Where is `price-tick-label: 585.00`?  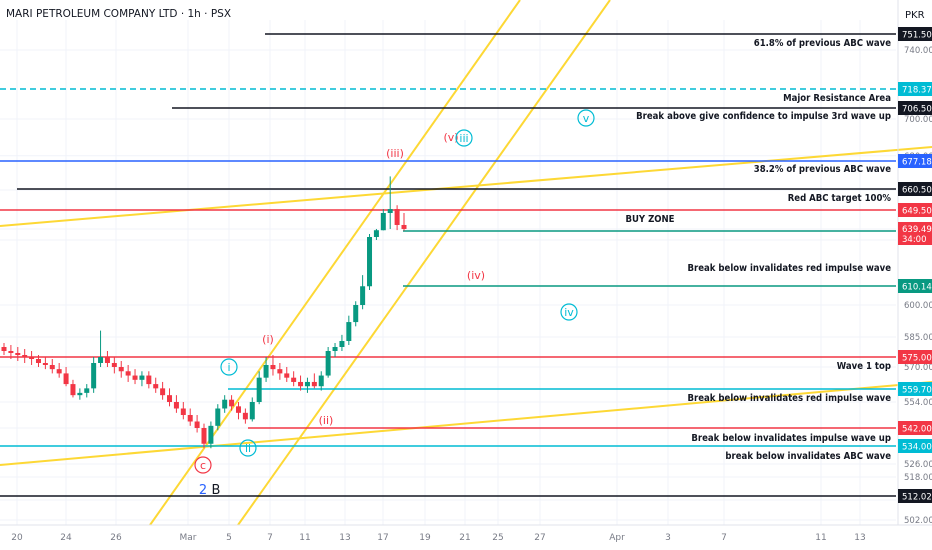 price-tick-label: 585.00 is located at coordinates (918, 338).